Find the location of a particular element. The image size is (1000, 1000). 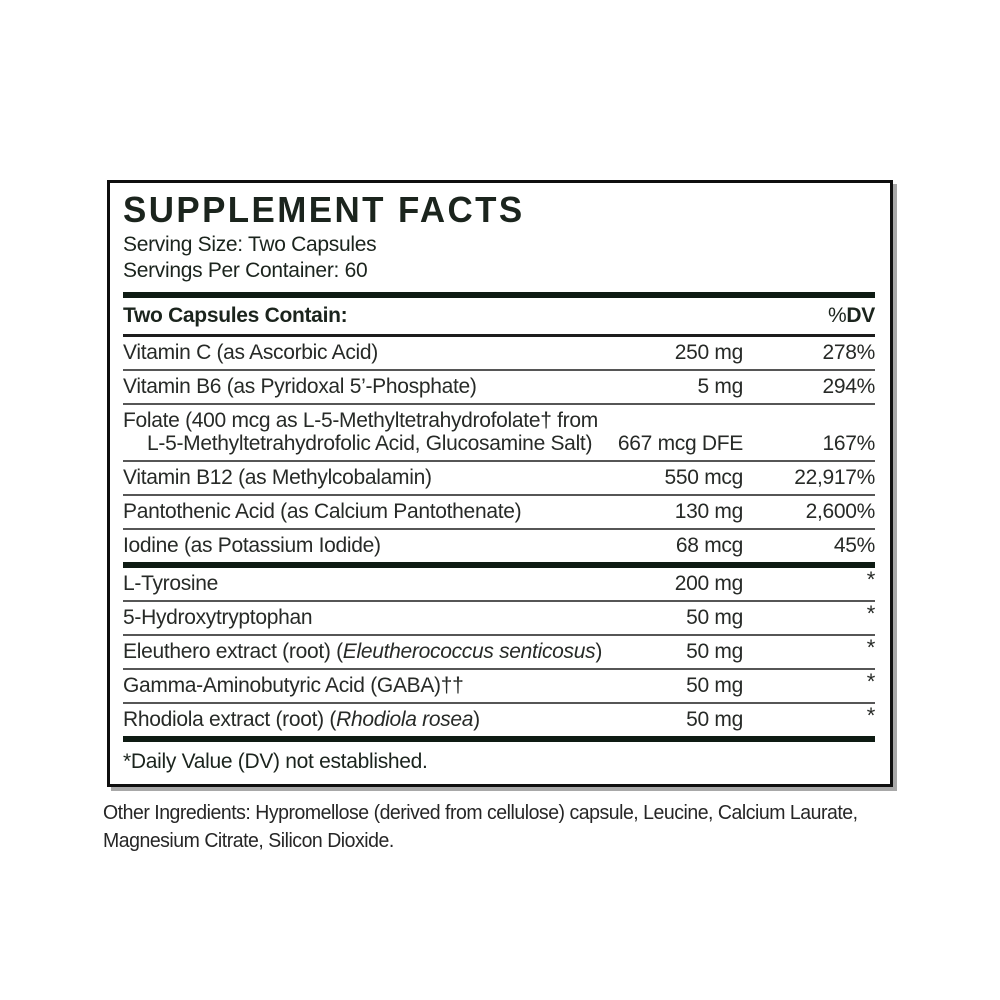

ingredient-name: Vitamin B6 (as Pyridoxal 5’-Phosphate) is located at coordinates (350, 386).